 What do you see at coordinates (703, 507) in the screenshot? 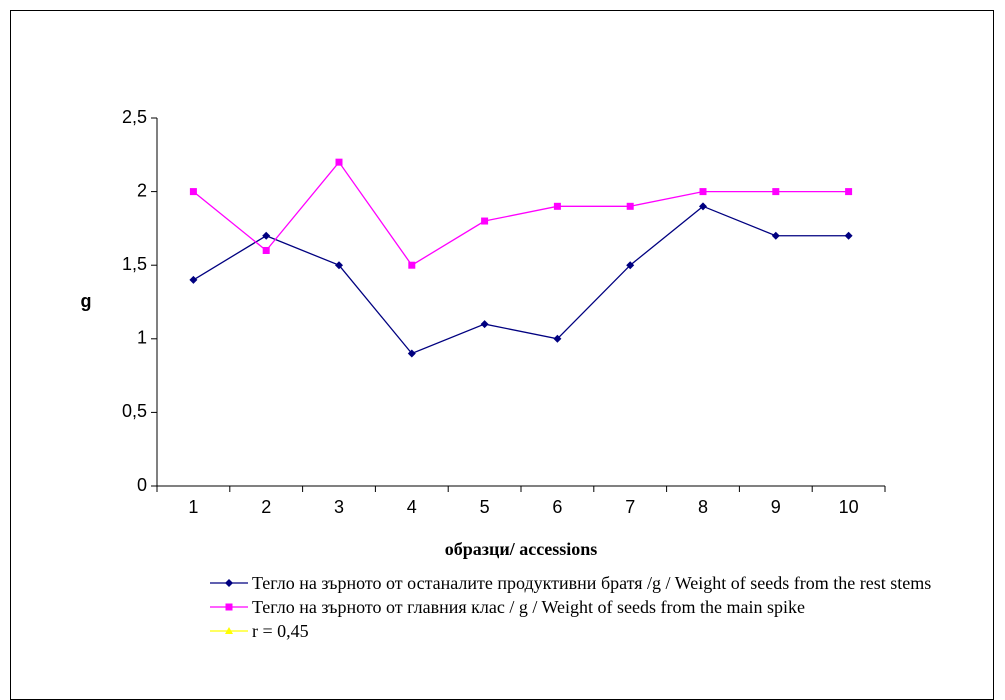
I see `x-tick-label: 8` at bounding box center [703, 507].